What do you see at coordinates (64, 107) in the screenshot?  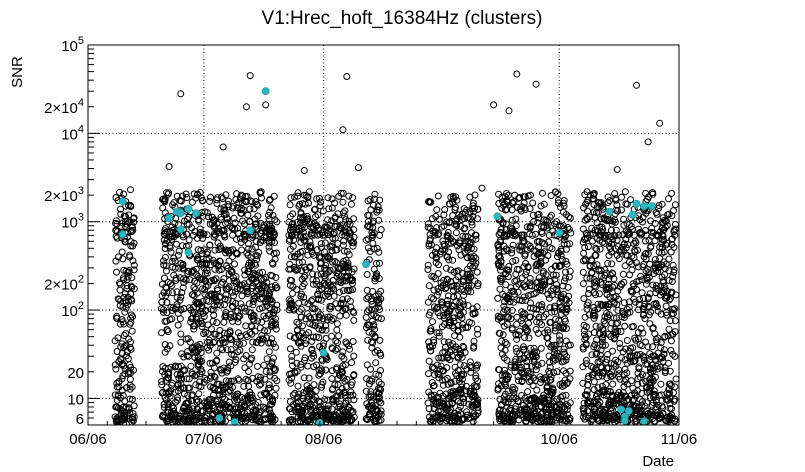 I see `y-tick-label: 2×10⁴` at bounding box center [64, 107].